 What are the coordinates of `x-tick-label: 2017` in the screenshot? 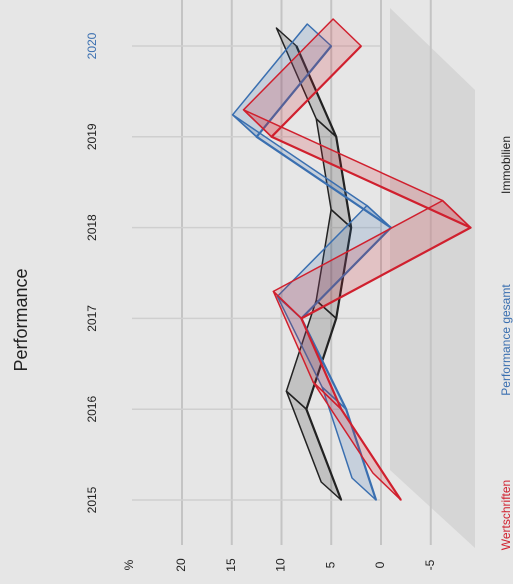 It's located at (92, 318).